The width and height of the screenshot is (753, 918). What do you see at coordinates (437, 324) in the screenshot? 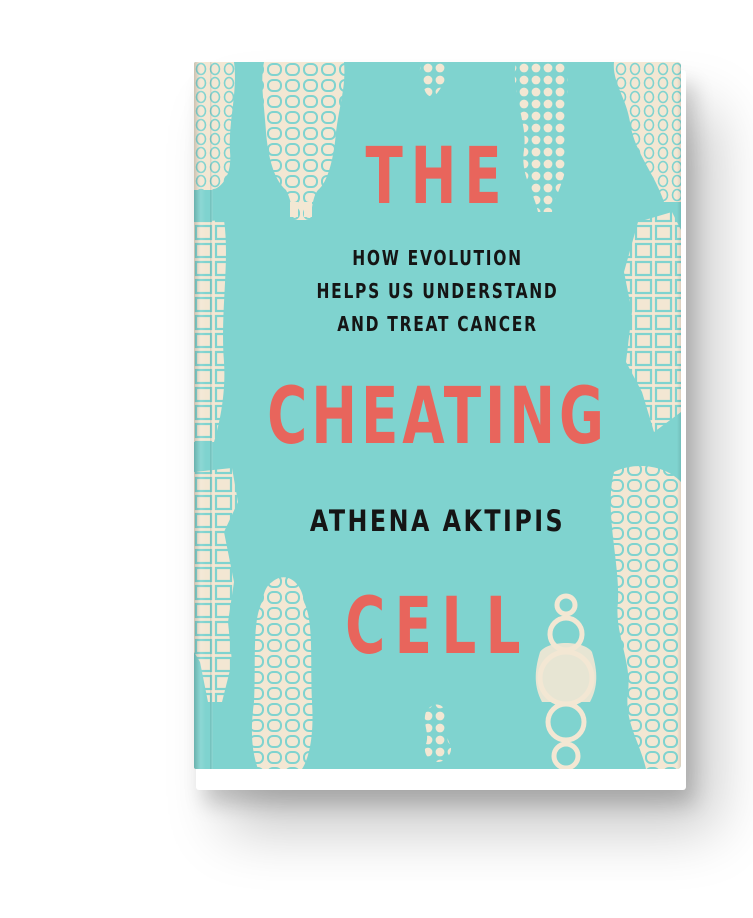
I see `subtitle-line-3: AND TREAT CANCER` at bounding box center [437, 324].